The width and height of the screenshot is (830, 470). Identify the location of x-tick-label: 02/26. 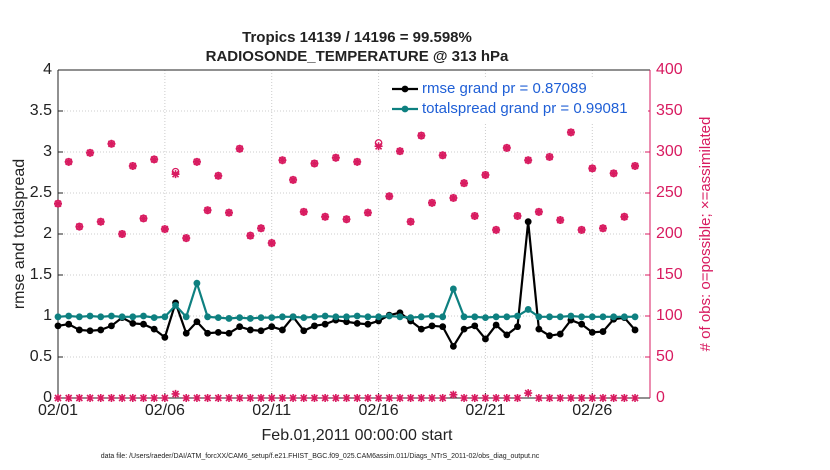
(592, 410).